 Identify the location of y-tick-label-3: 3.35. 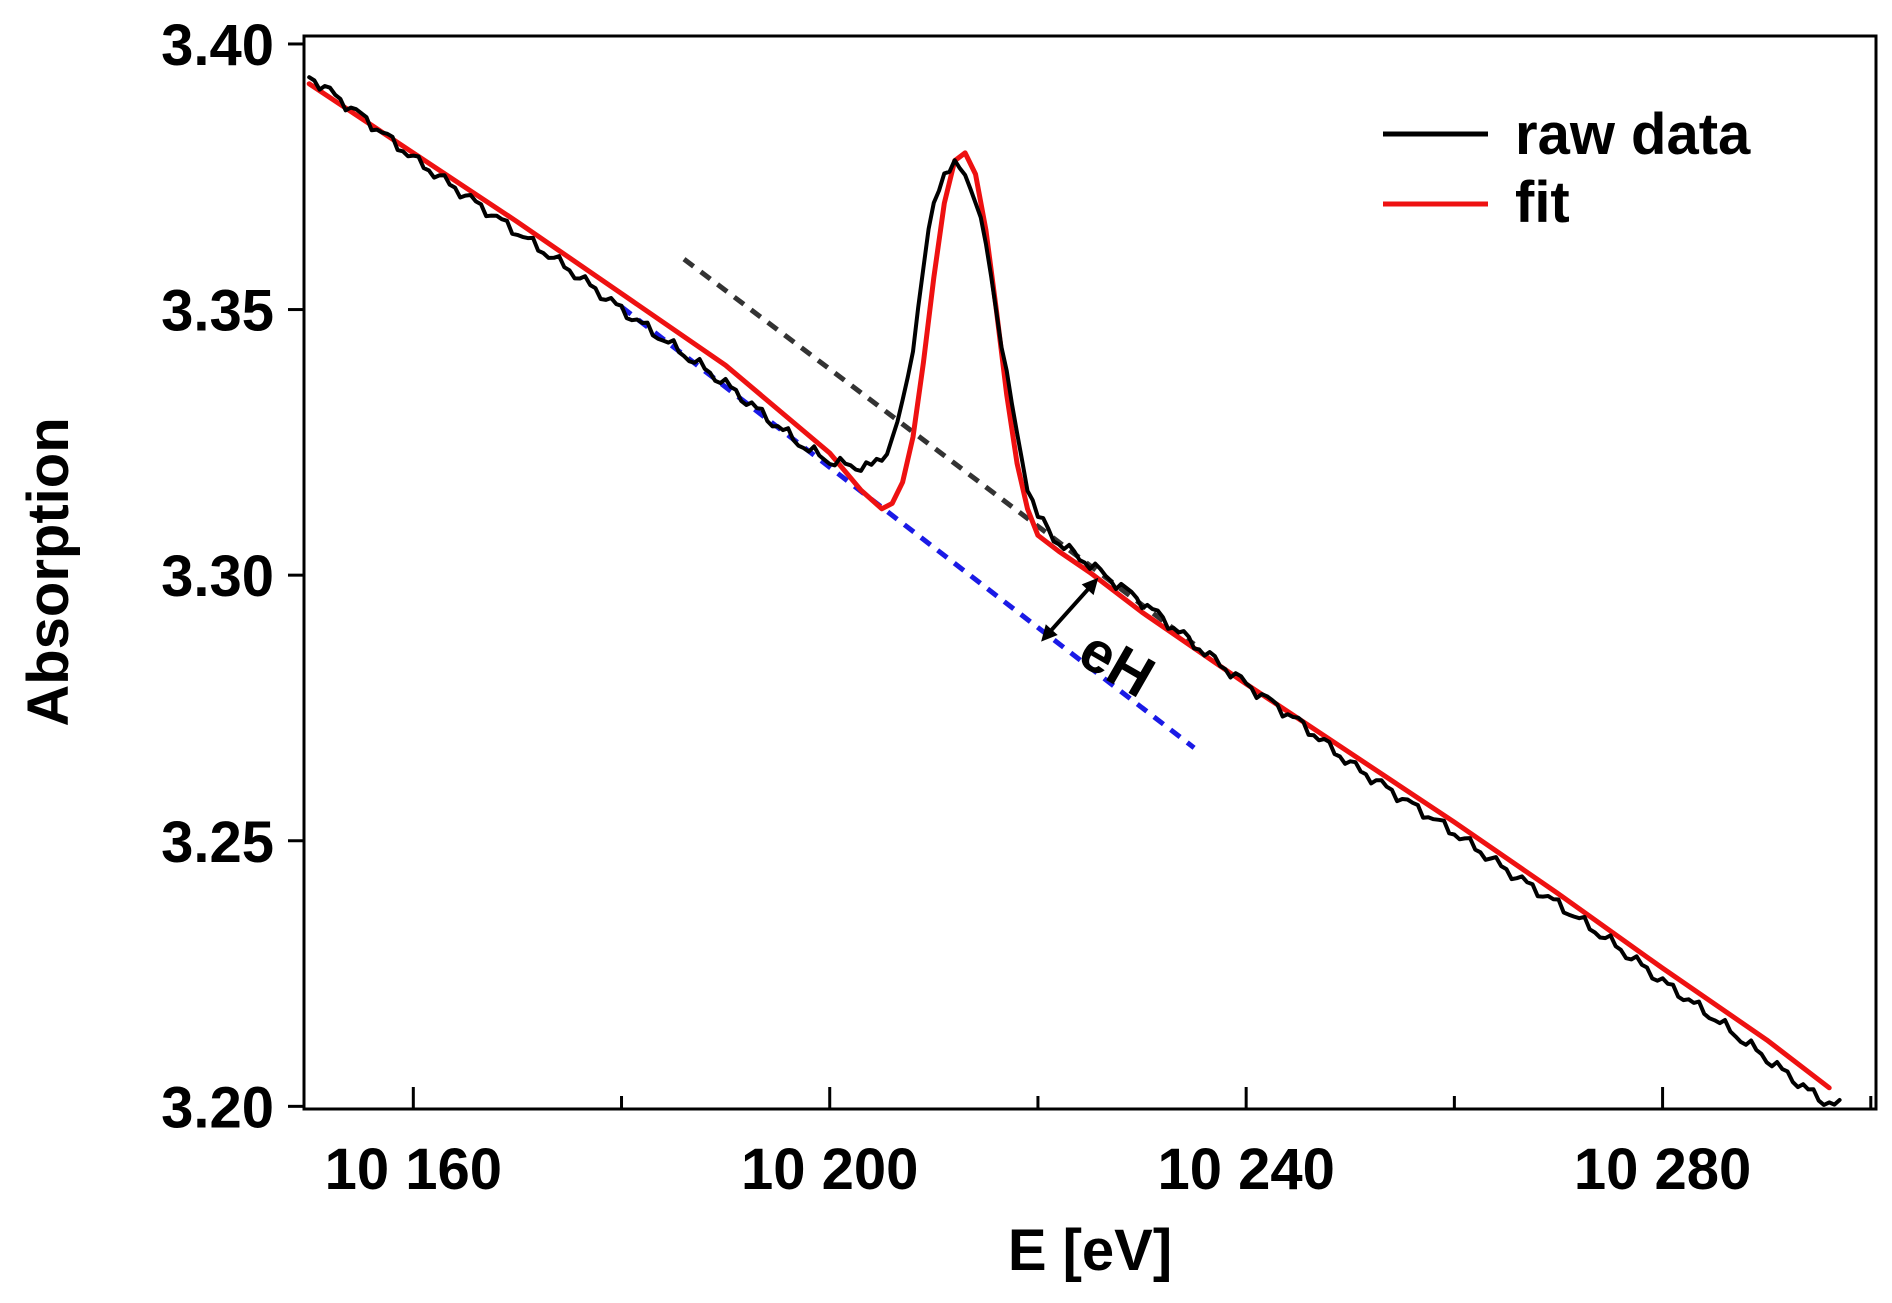
(217, 311).